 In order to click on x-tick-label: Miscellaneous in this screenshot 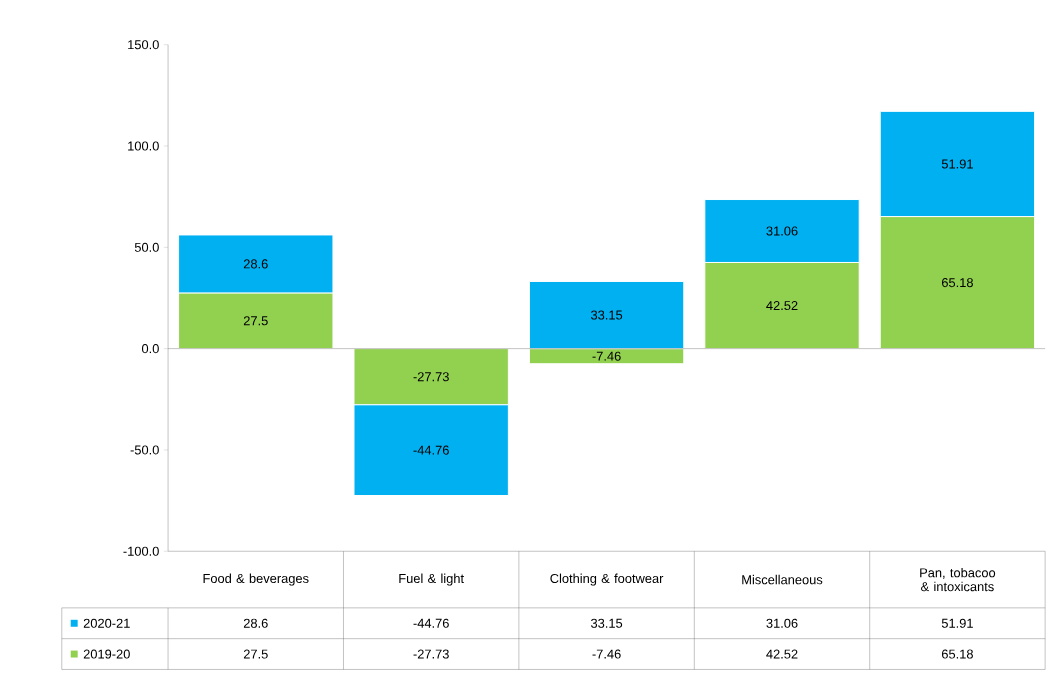, I will do `click(782, 579)`.